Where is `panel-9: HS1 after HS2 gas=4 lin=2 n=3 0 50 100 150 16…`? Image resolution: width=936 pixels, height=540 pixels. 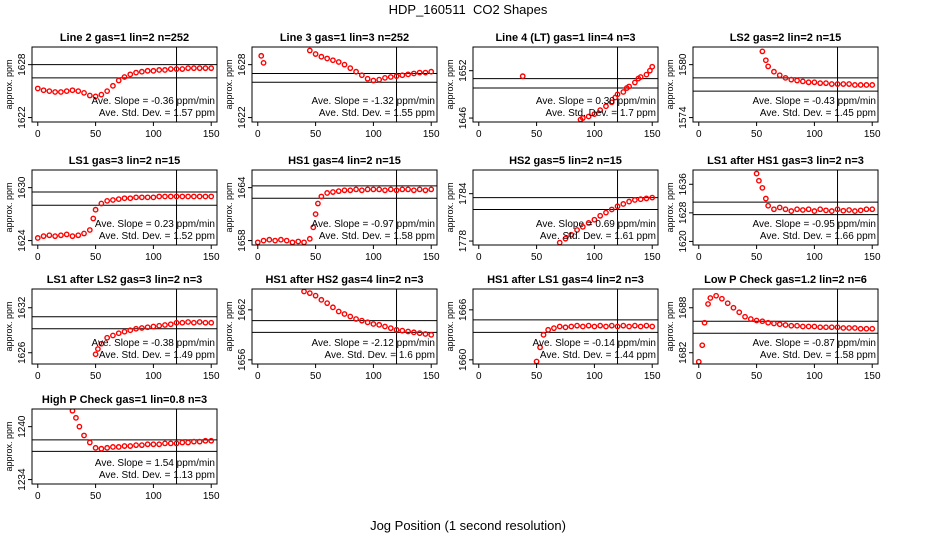 panel-9: HS1 after HS2 gas=4 lin=2 n=3 0 50 100 150 16… is located at coordinates (332, 328).